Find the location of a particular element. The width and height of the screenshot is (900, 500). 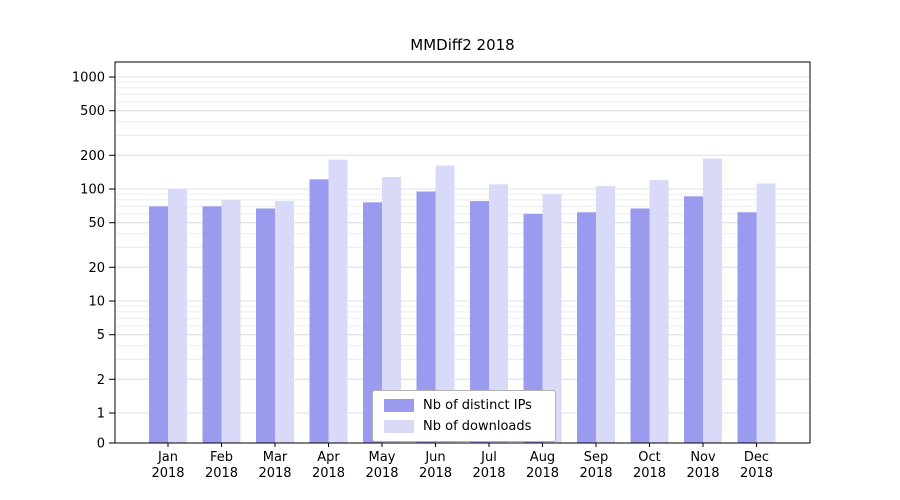

x-tick-label-month-dec: Dec is located at coordinates (756, 457).